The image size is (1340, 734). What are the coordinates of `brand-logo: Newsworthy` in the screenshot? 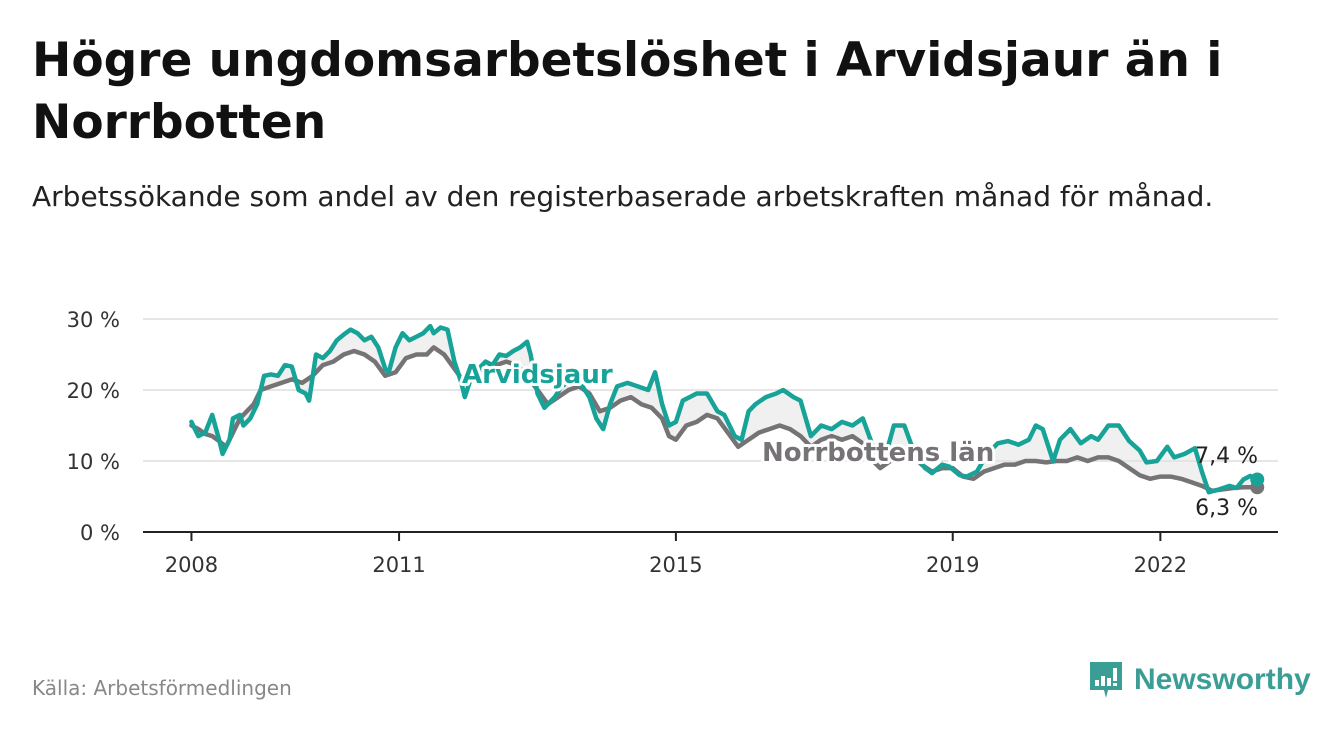 It's located at (1199, 680).